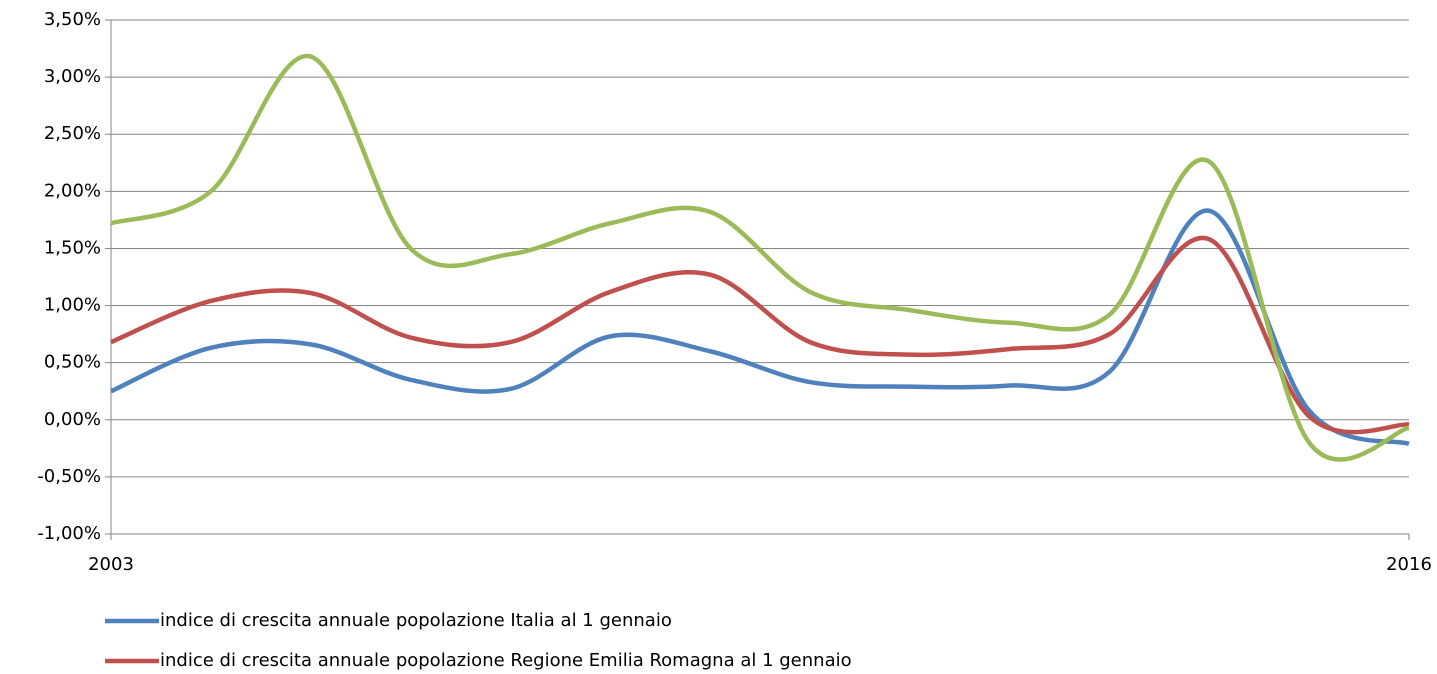  What do you see at coordinates (72, 190) in the screenshot?
I see `y-tick-label: 2,00%` at bounding box center [72, 190].